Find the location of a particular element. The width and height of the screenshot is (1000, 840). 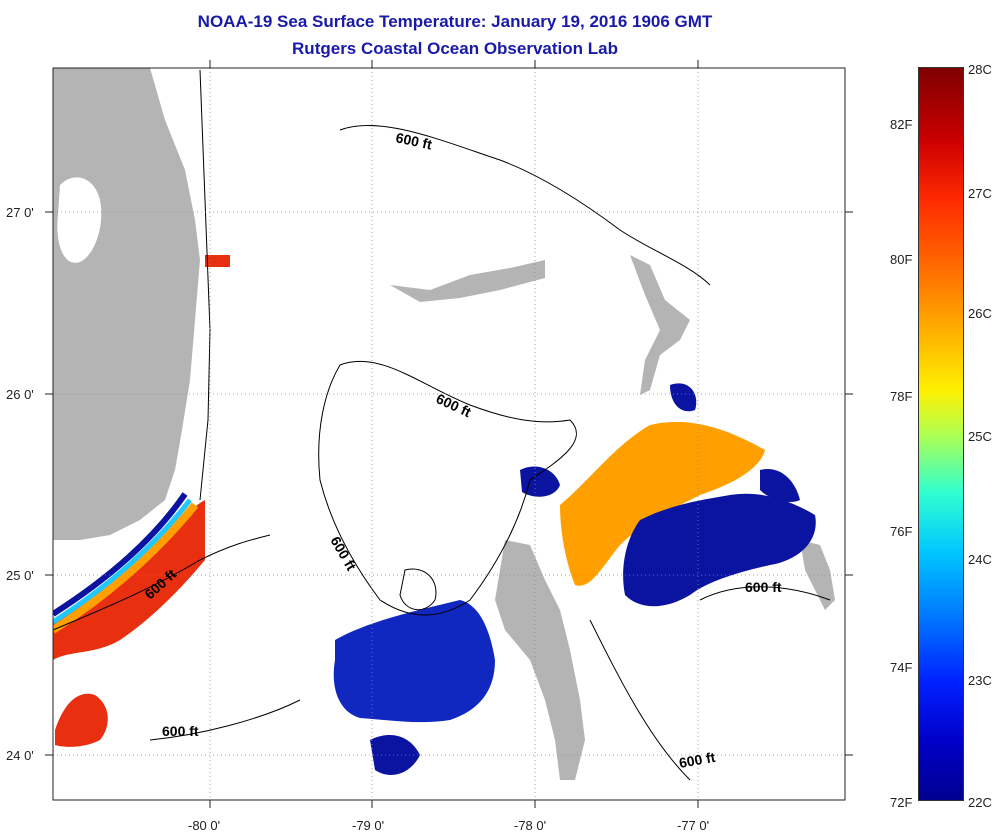

sst-warm-sw is located at coordinates (81, 720).